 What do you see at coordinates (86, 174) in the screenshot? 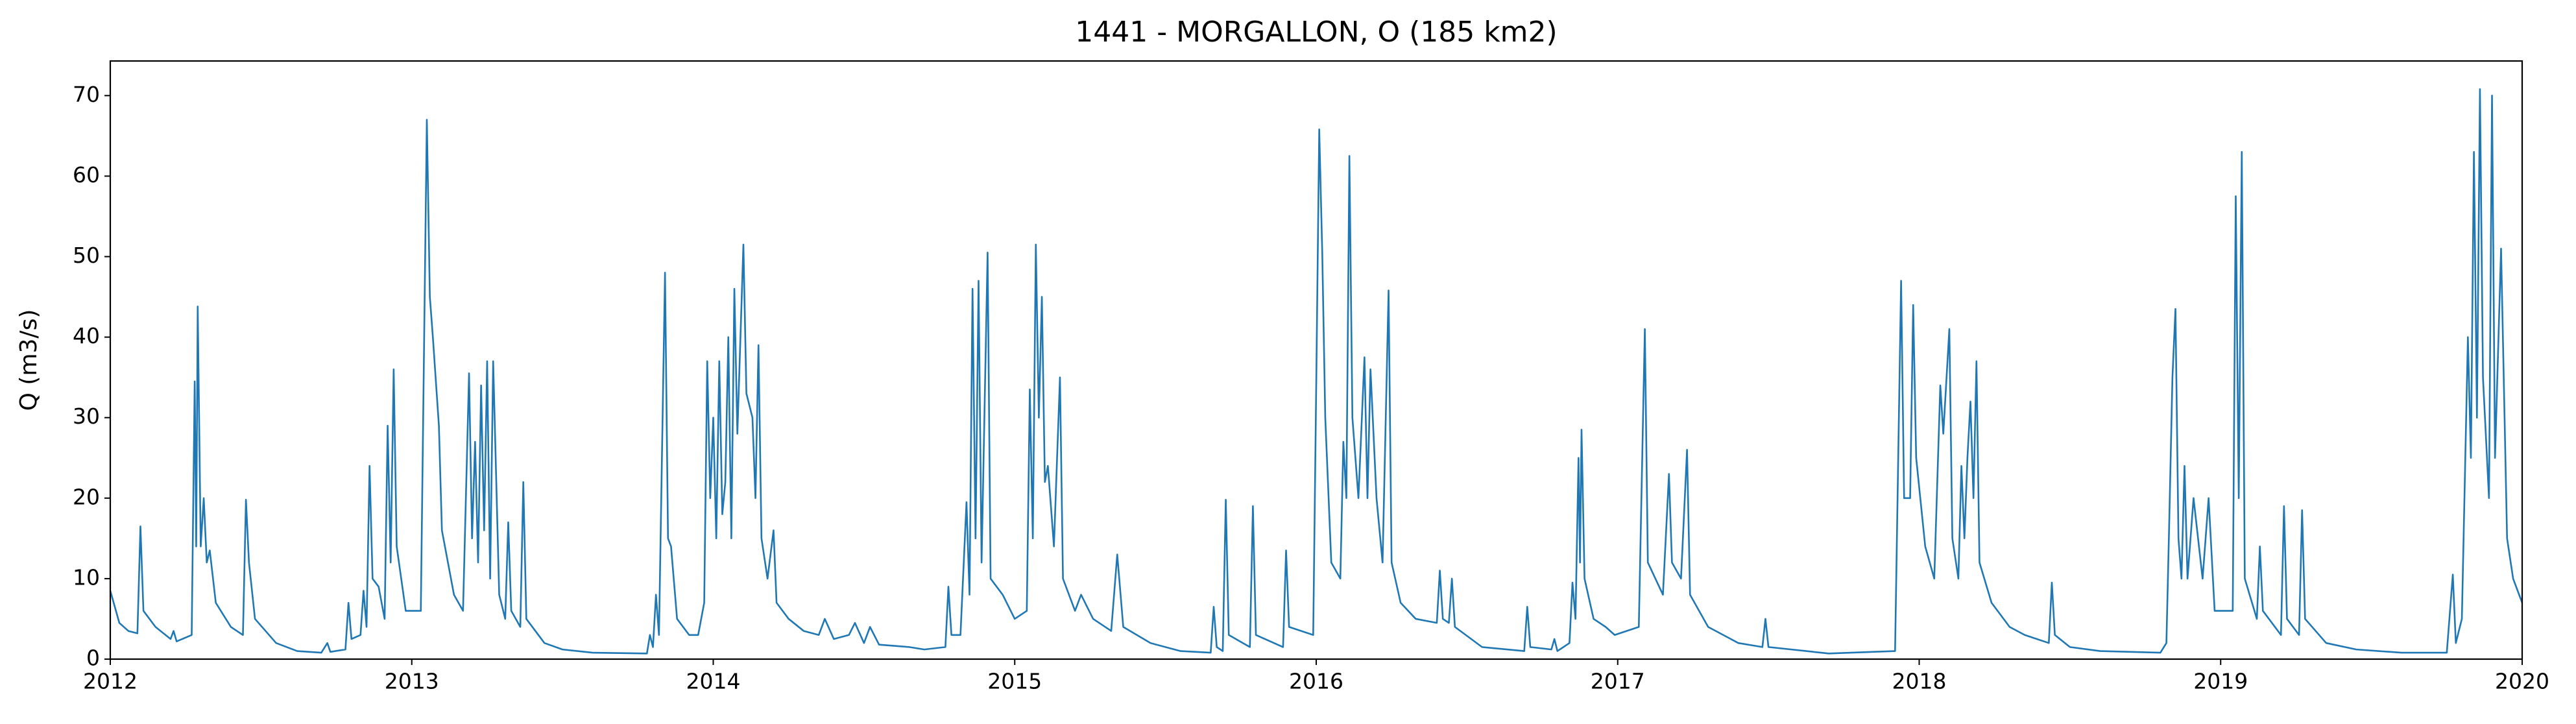
I see `y-tick-label: 60` at bounding box center [86, 174].